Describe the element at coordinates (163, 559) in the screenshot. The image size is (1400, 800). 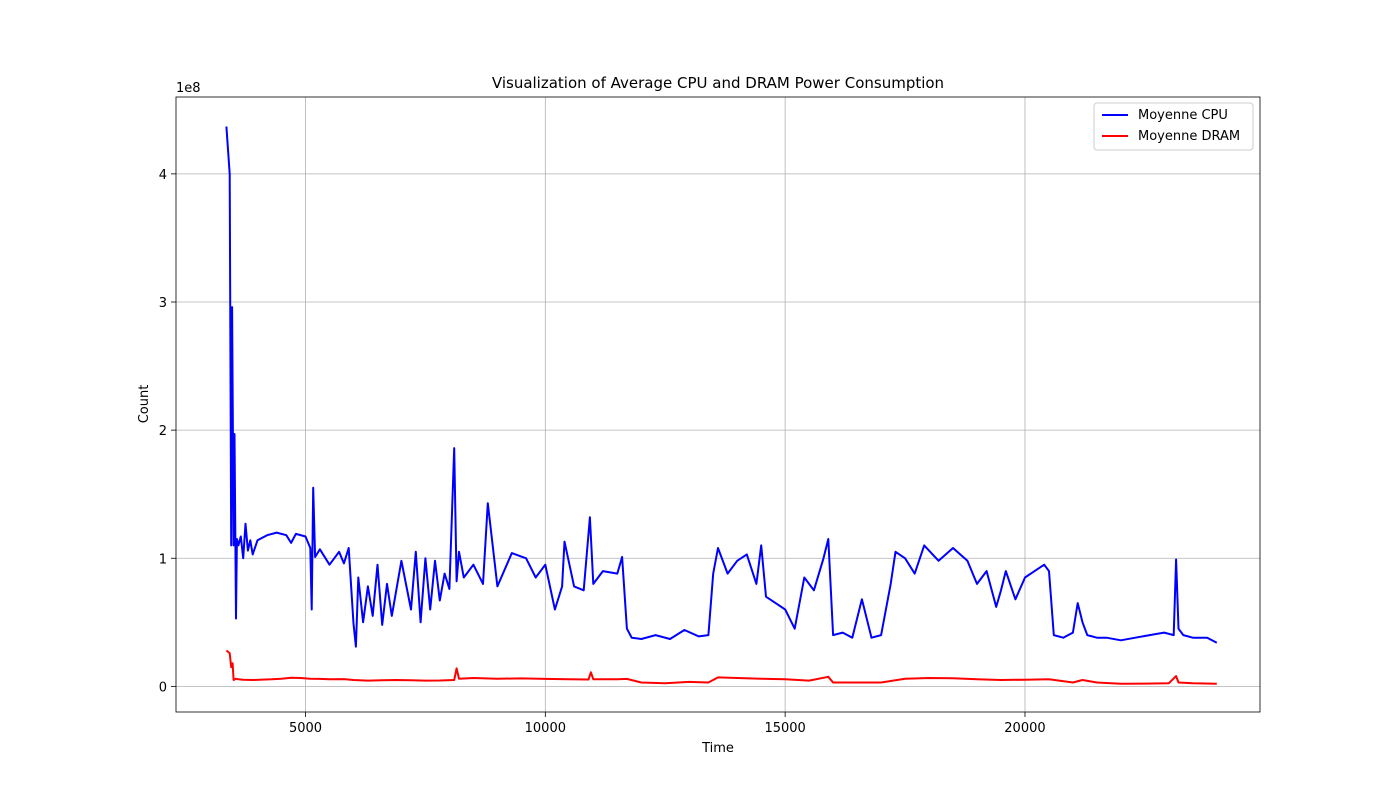
I see `y-tick-label: 1` at that location.